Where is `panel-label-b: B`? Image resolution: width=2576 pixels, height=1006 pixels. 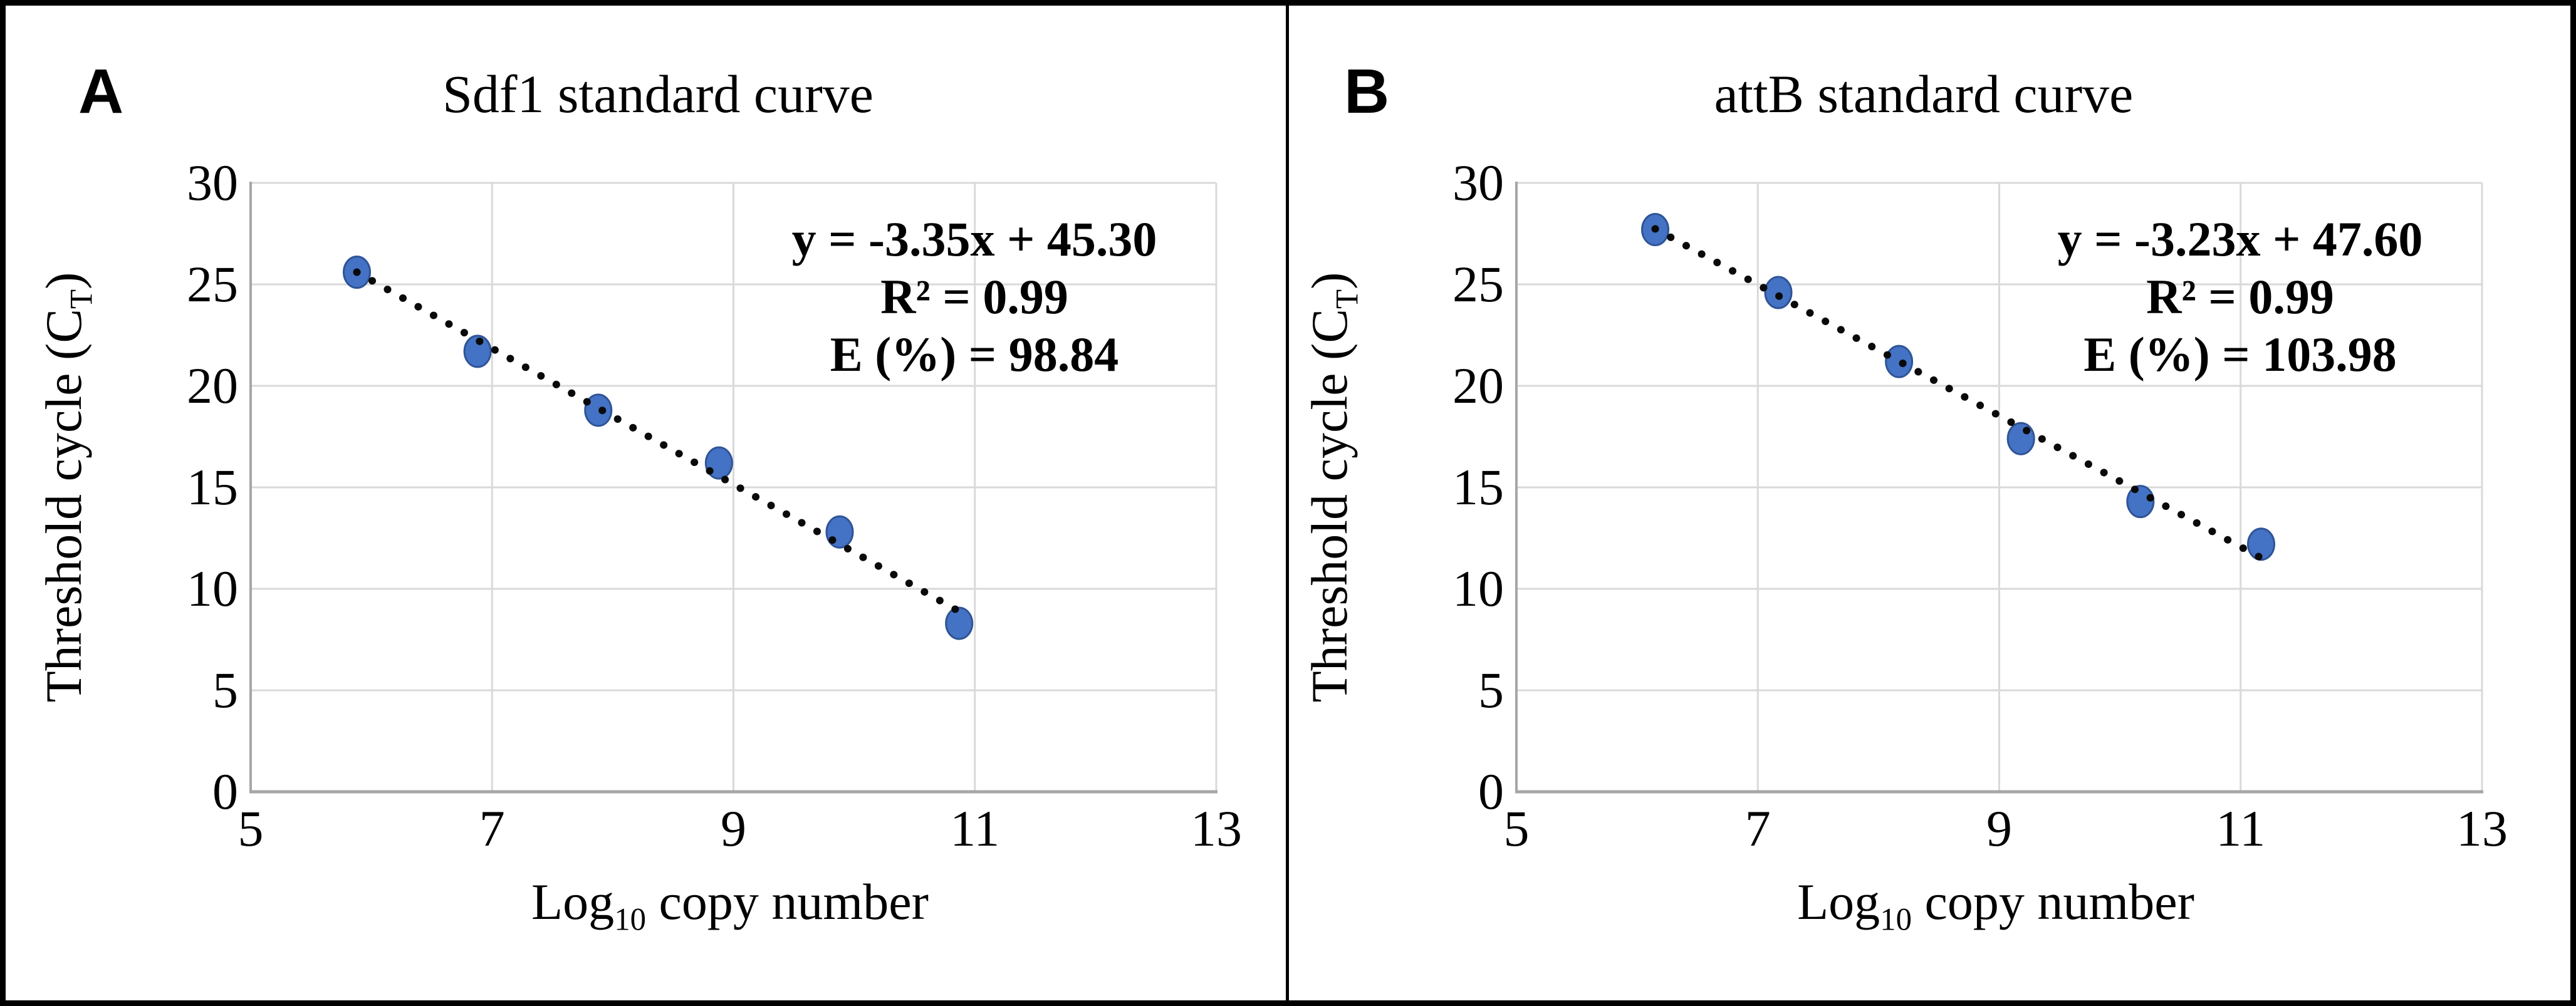 panel-label-b: B is located at coordinates (1367, 91).